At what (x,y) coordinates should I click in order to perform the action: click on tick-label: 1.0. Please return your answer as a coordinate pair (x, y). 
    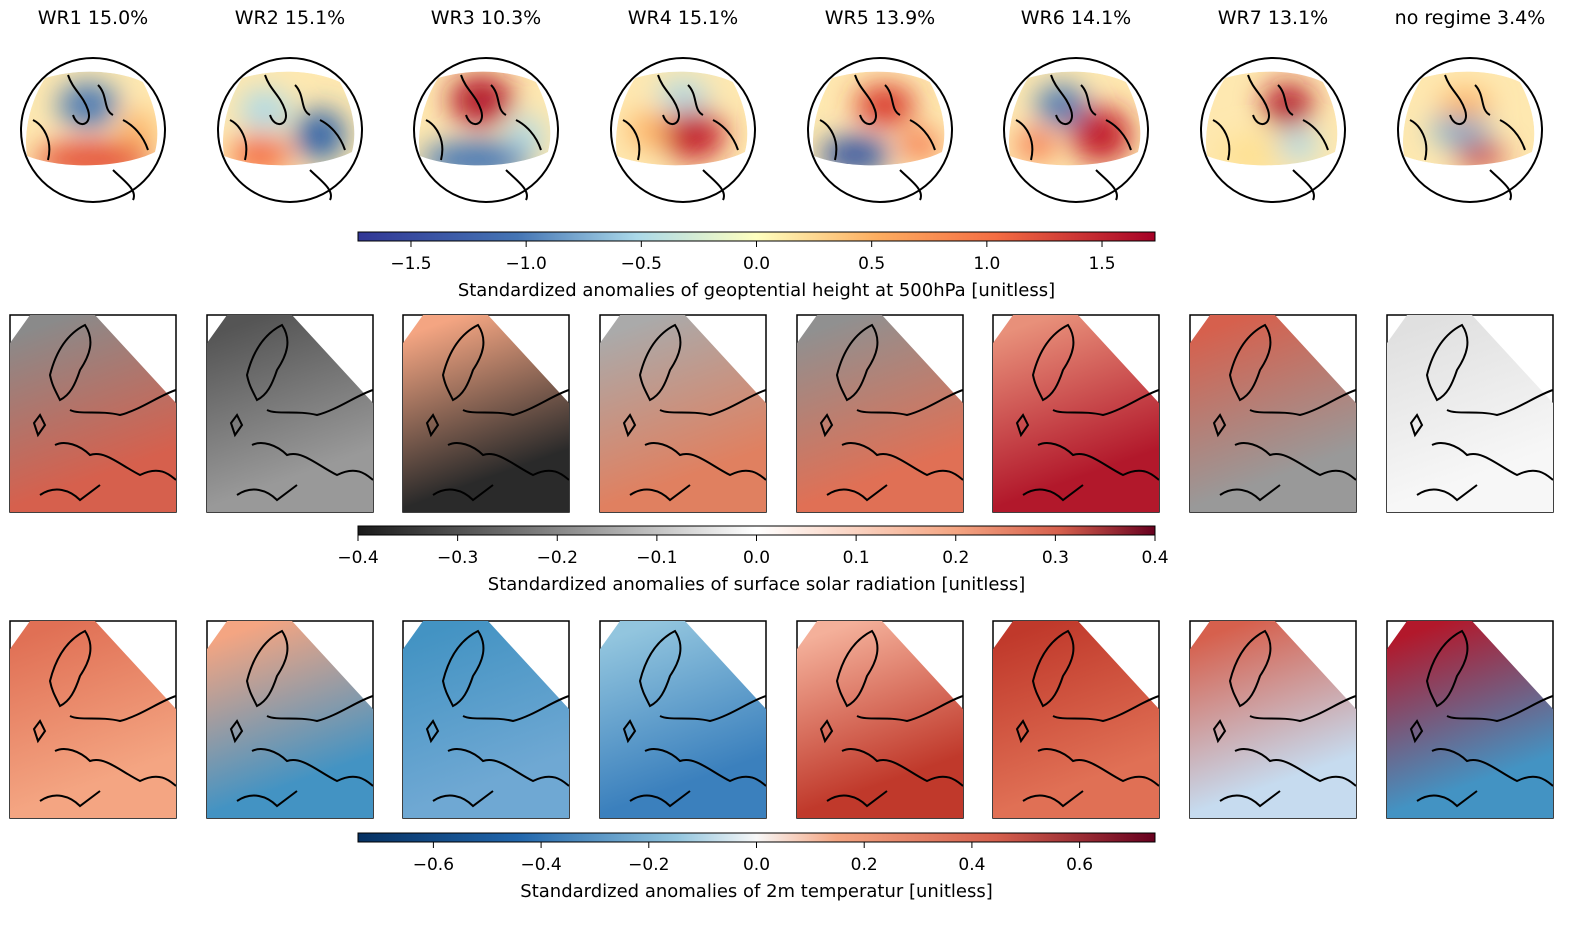
    Looking at the image, I should click on (986, 264).